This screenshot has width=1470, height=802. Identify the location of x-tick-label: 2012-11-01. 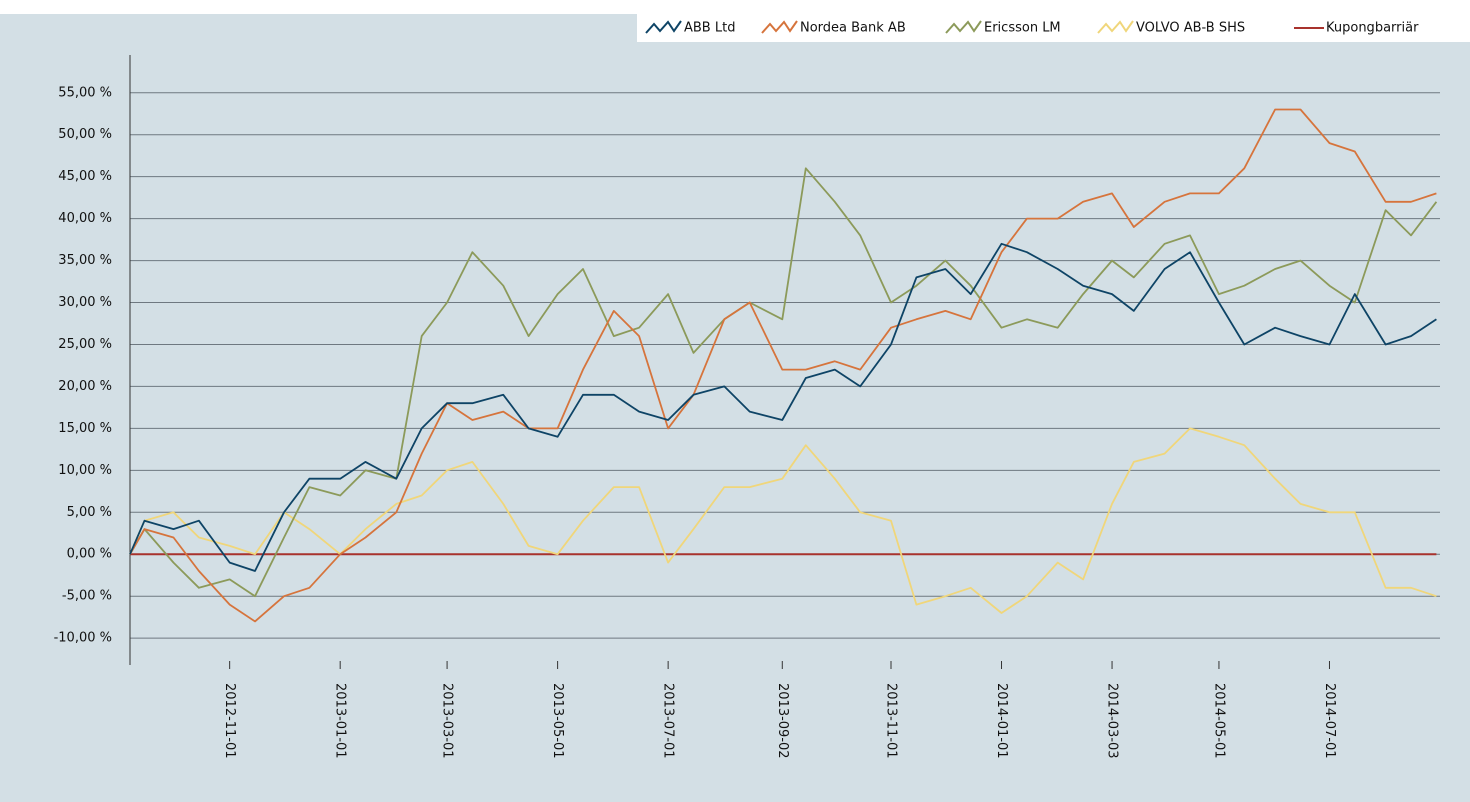
(229, 721).